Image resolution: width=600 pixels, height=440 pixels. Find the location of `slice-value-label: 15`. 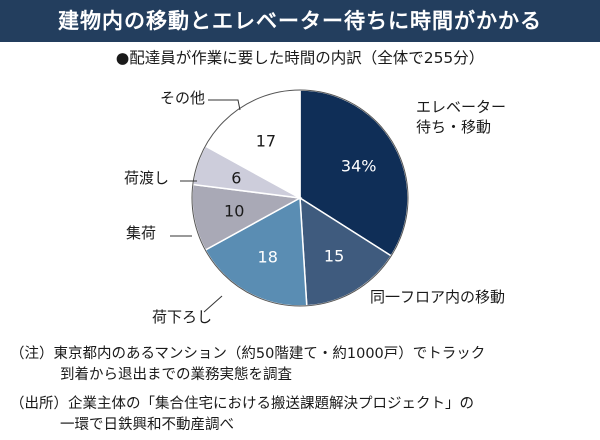

slice-value-label: 15 is located at coordinates (334, 256).